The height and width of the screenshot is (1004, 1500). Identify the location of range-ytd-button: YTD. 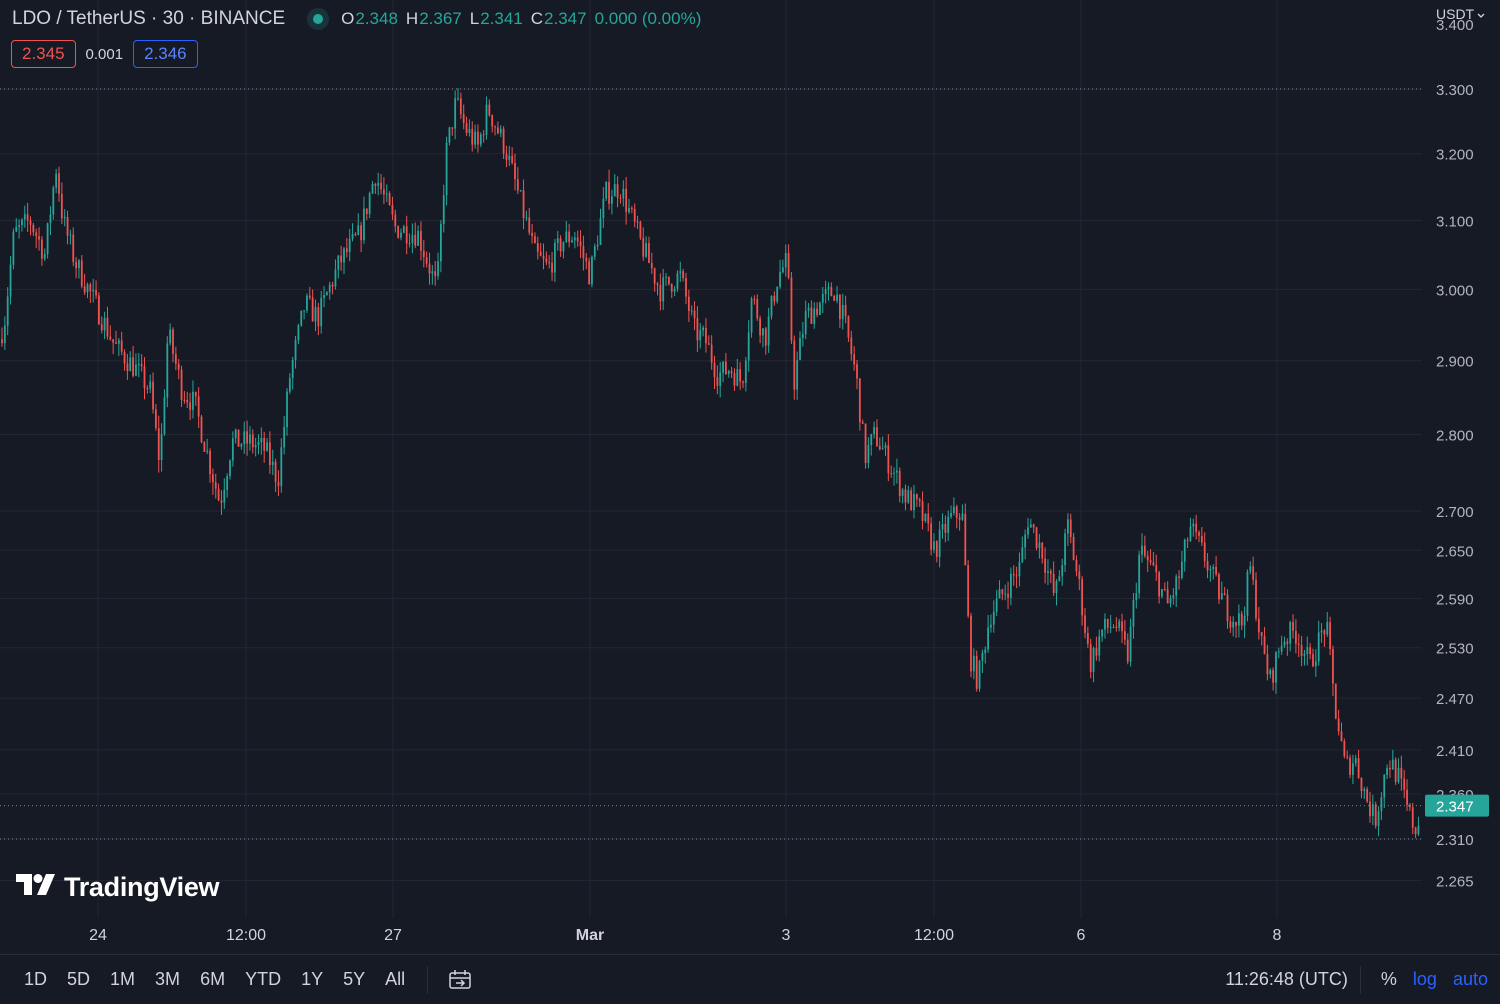
(263, 979).